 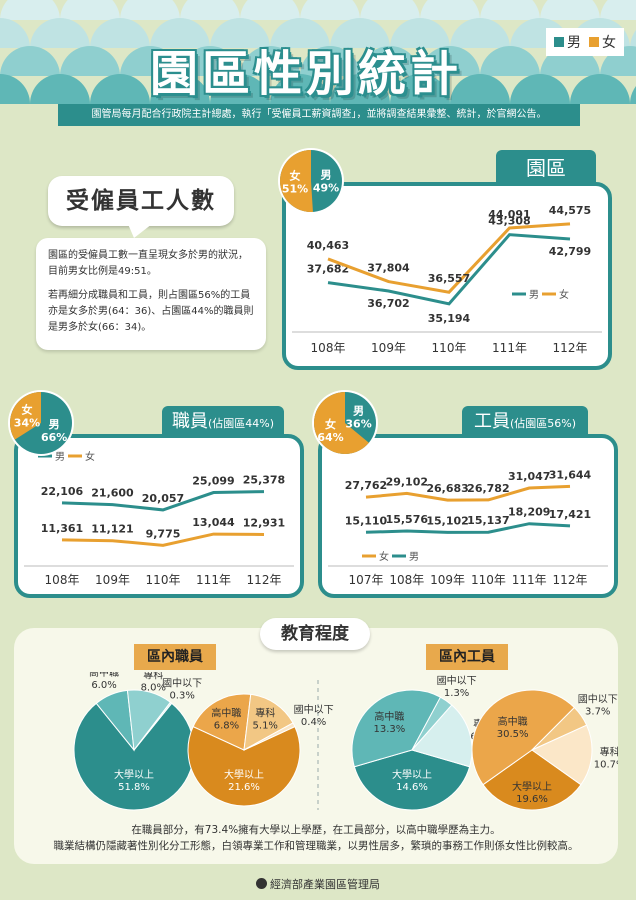 What do you see at coordinates (609, 751) in the screenshot?
I see `pie-slice-label: 專科` at bounding box center [609, 751].